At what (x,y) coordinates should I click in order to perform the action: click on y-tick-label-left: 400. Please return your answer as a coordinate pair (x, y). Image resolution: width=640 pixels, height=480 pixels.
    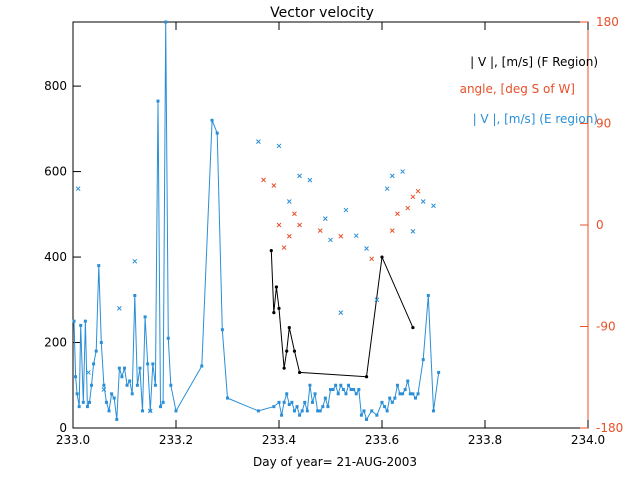
    Looking at the image, I should click on (55, 257).